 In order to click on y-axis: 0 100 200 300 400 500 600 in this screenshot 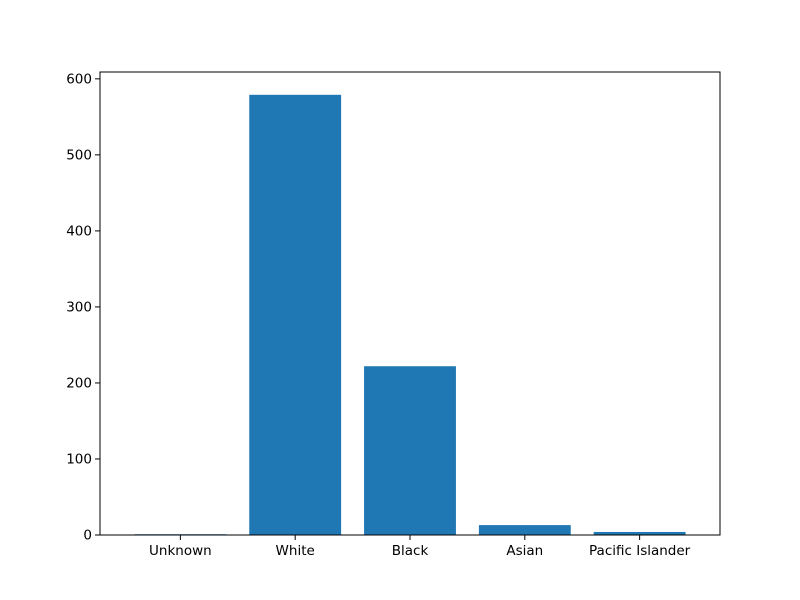, I will do `click(83, 307)`.